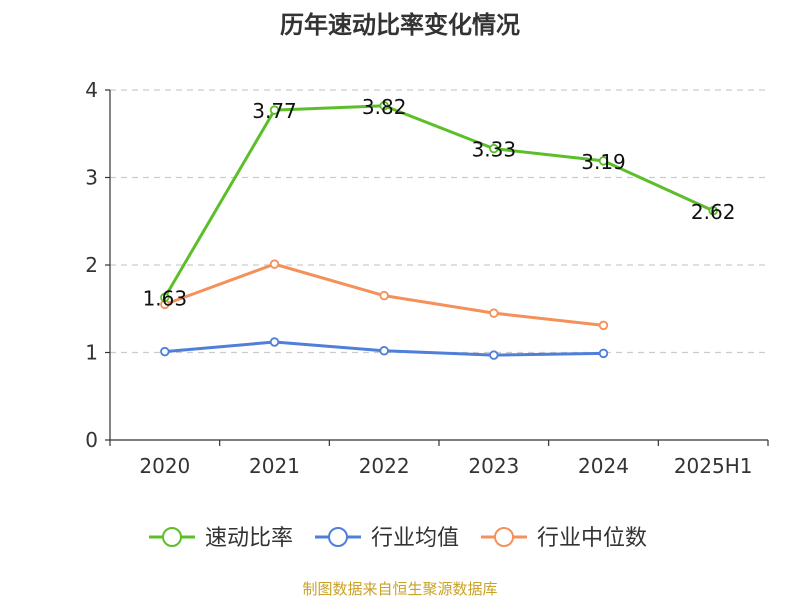 This screenshot has width=800, height=600. I want to click on y-tick-label: 0, so click(91, 440).